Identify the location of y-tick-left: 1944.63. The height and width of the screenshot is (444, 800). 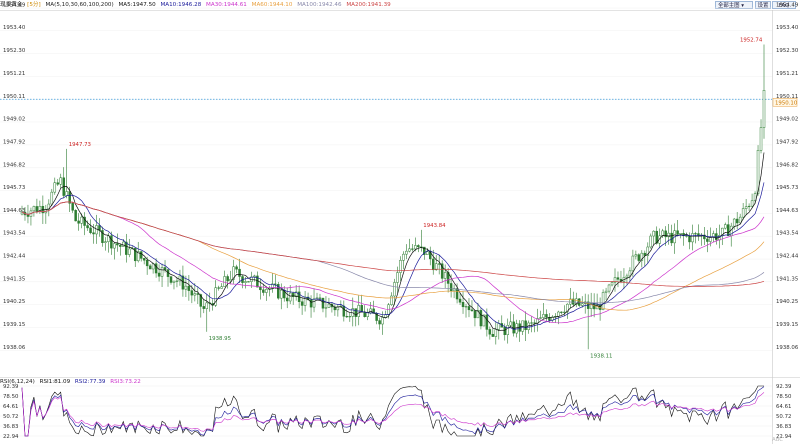
(14, 211).